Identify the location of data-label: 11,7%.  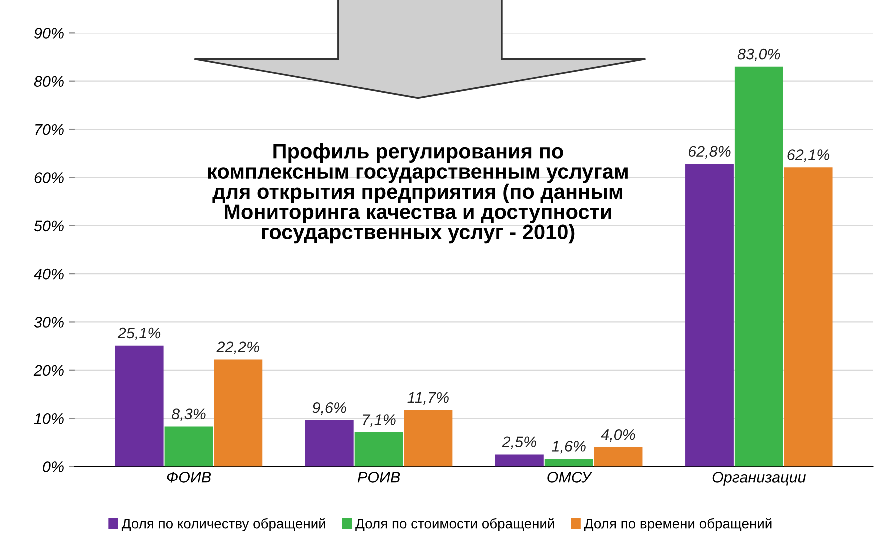
(428, 399).